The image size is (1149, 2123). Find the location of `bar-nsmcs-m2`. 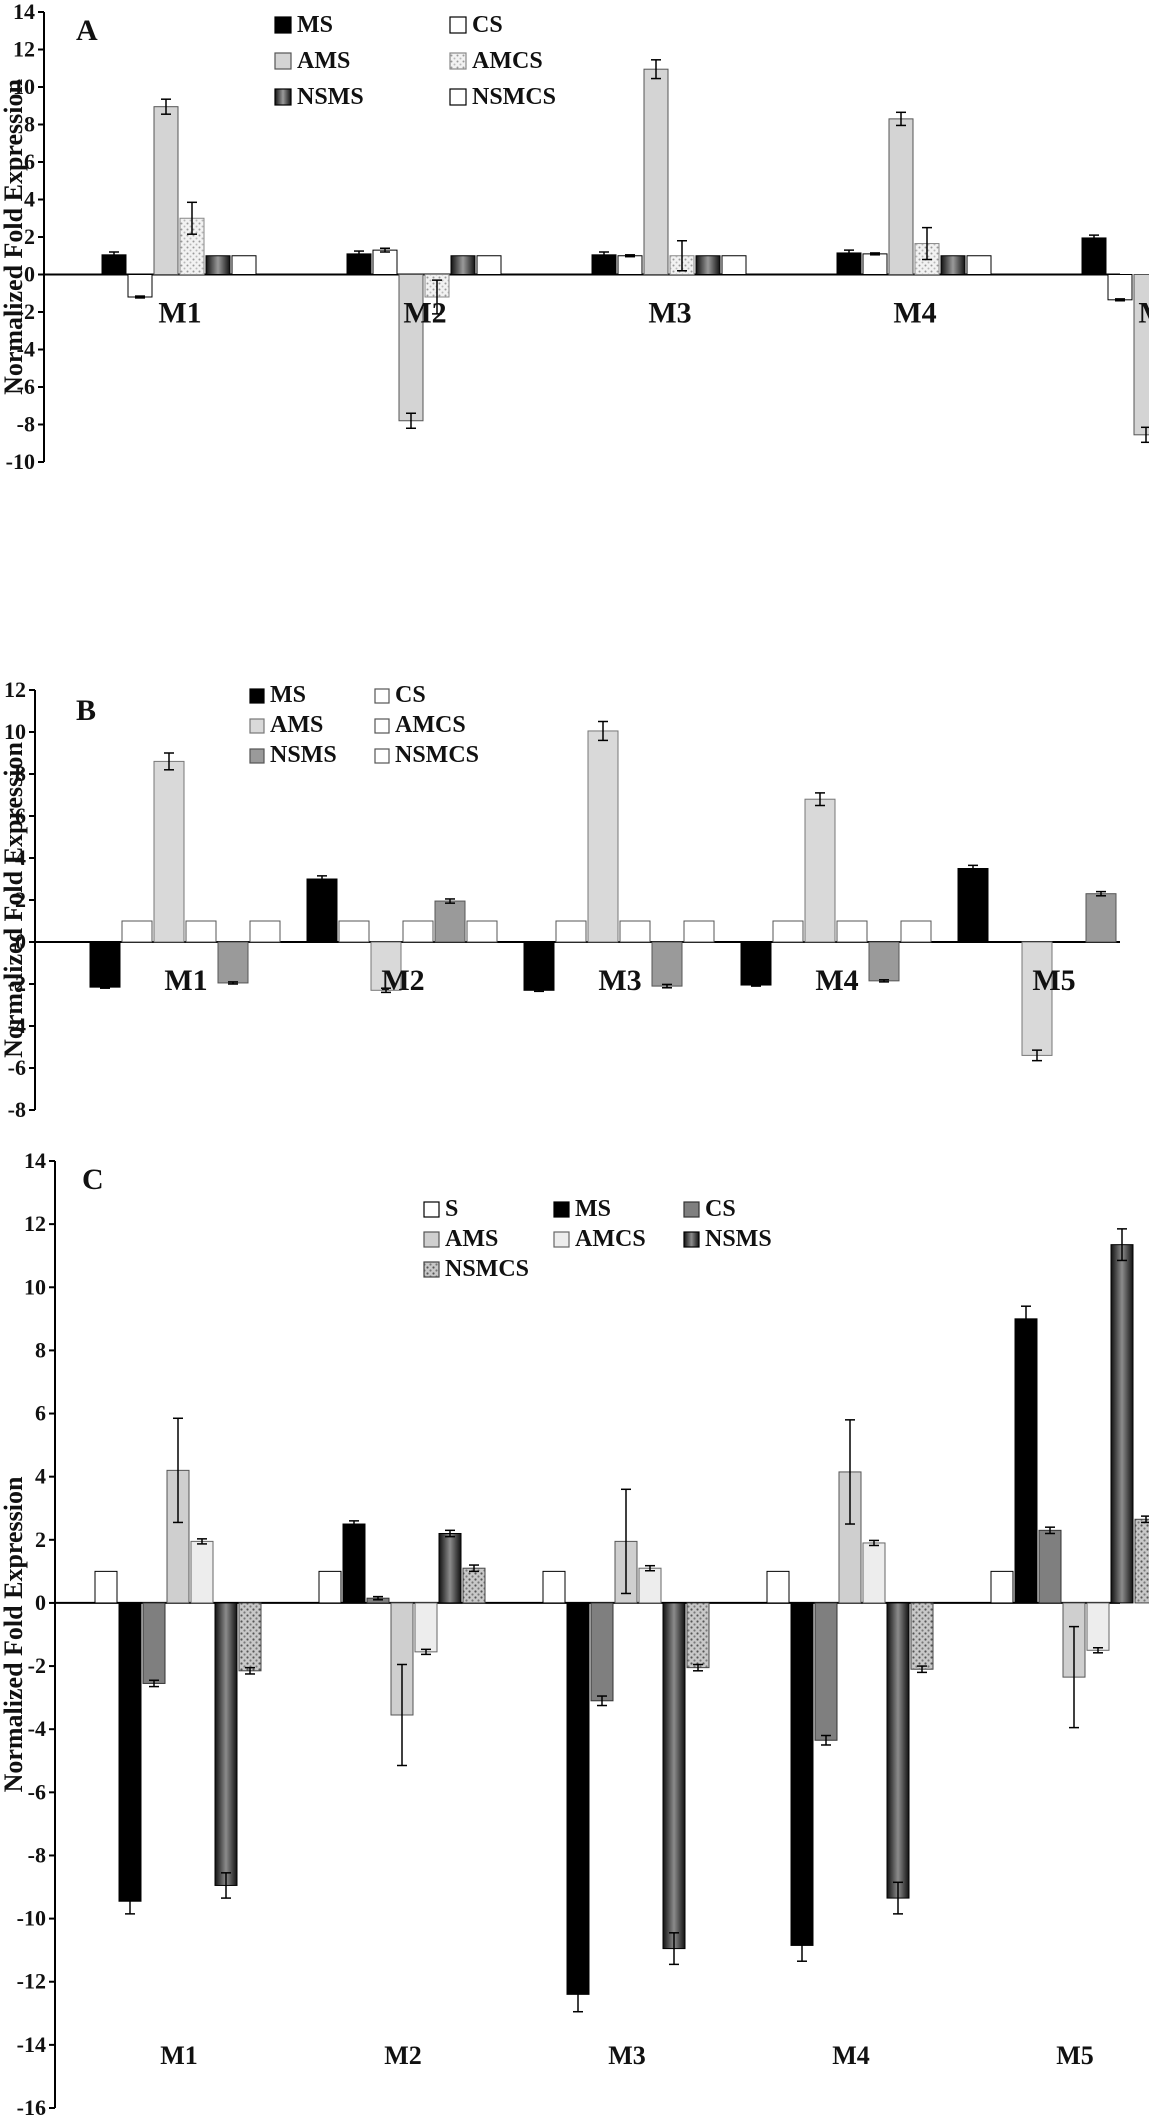

bar-nsmcs-m2 is located at coordinates (474, 1585).